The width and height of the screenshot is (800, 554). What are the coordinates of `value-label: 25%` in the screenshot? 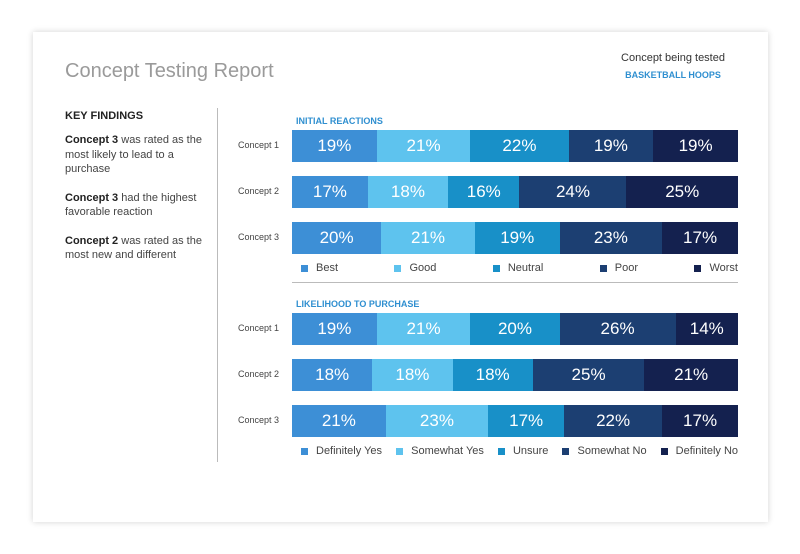 It's located at (682, 191).